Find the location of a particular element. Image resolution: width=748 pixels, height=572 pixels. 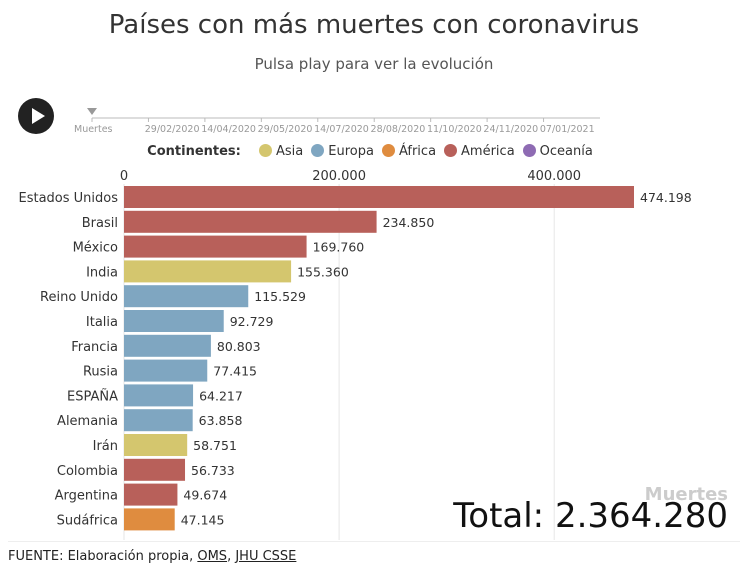

source-divider is located at coordinates (374, 541).